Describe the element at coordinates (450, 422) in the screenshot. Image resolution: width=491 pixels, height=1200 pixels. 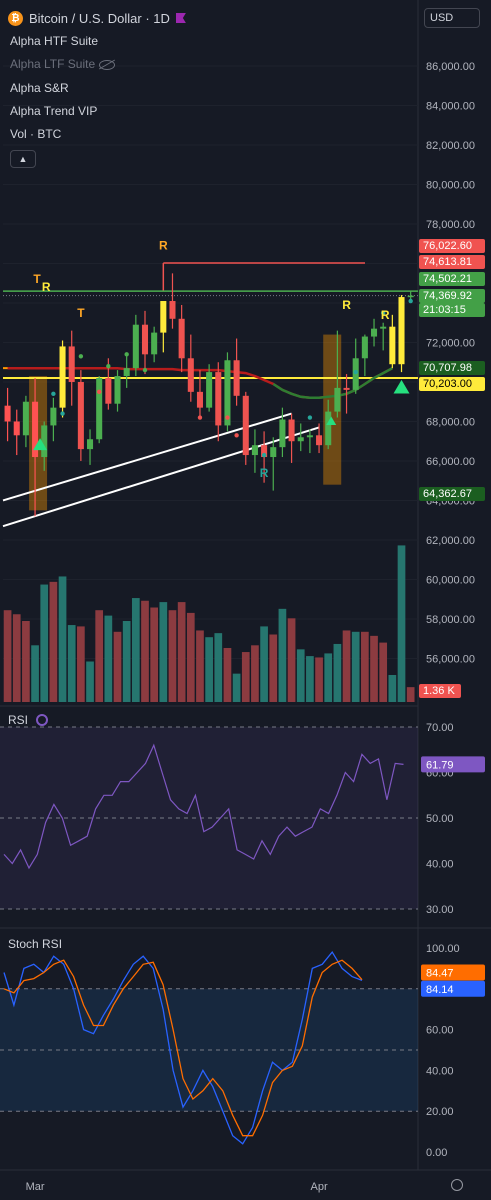
I see `y-tick-label: 68,000.00` at that location.